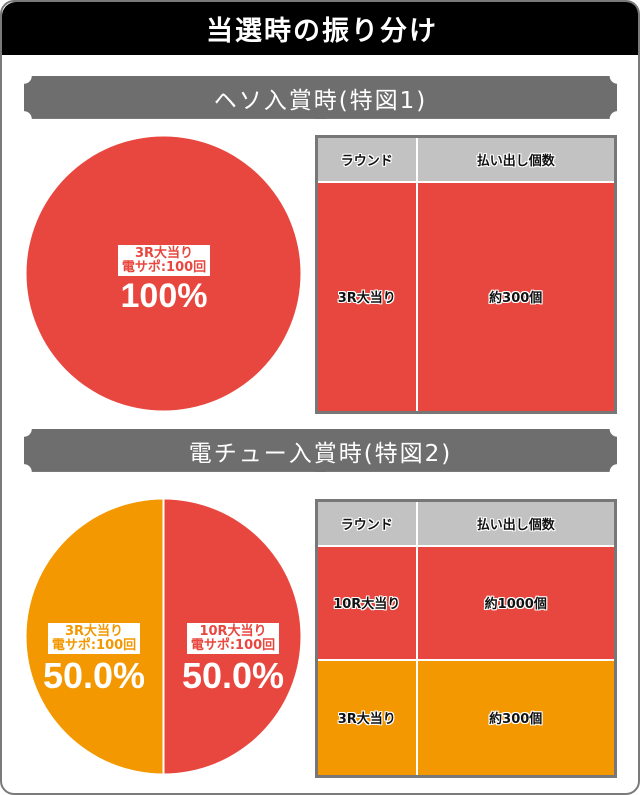 This screenshot has width=640, height=795. I want to click on pie-slice-10r, so click(232, 636).